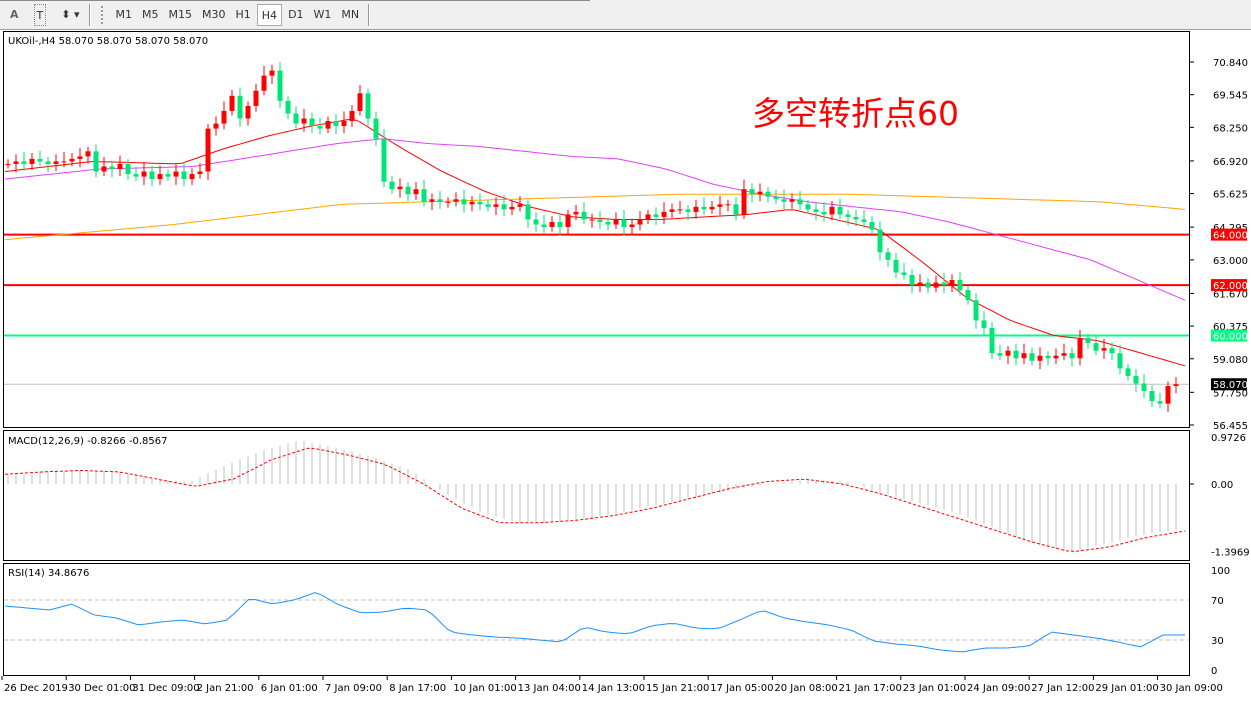  I want to click on price-tick-label: 65.625, so click(1230, 195).